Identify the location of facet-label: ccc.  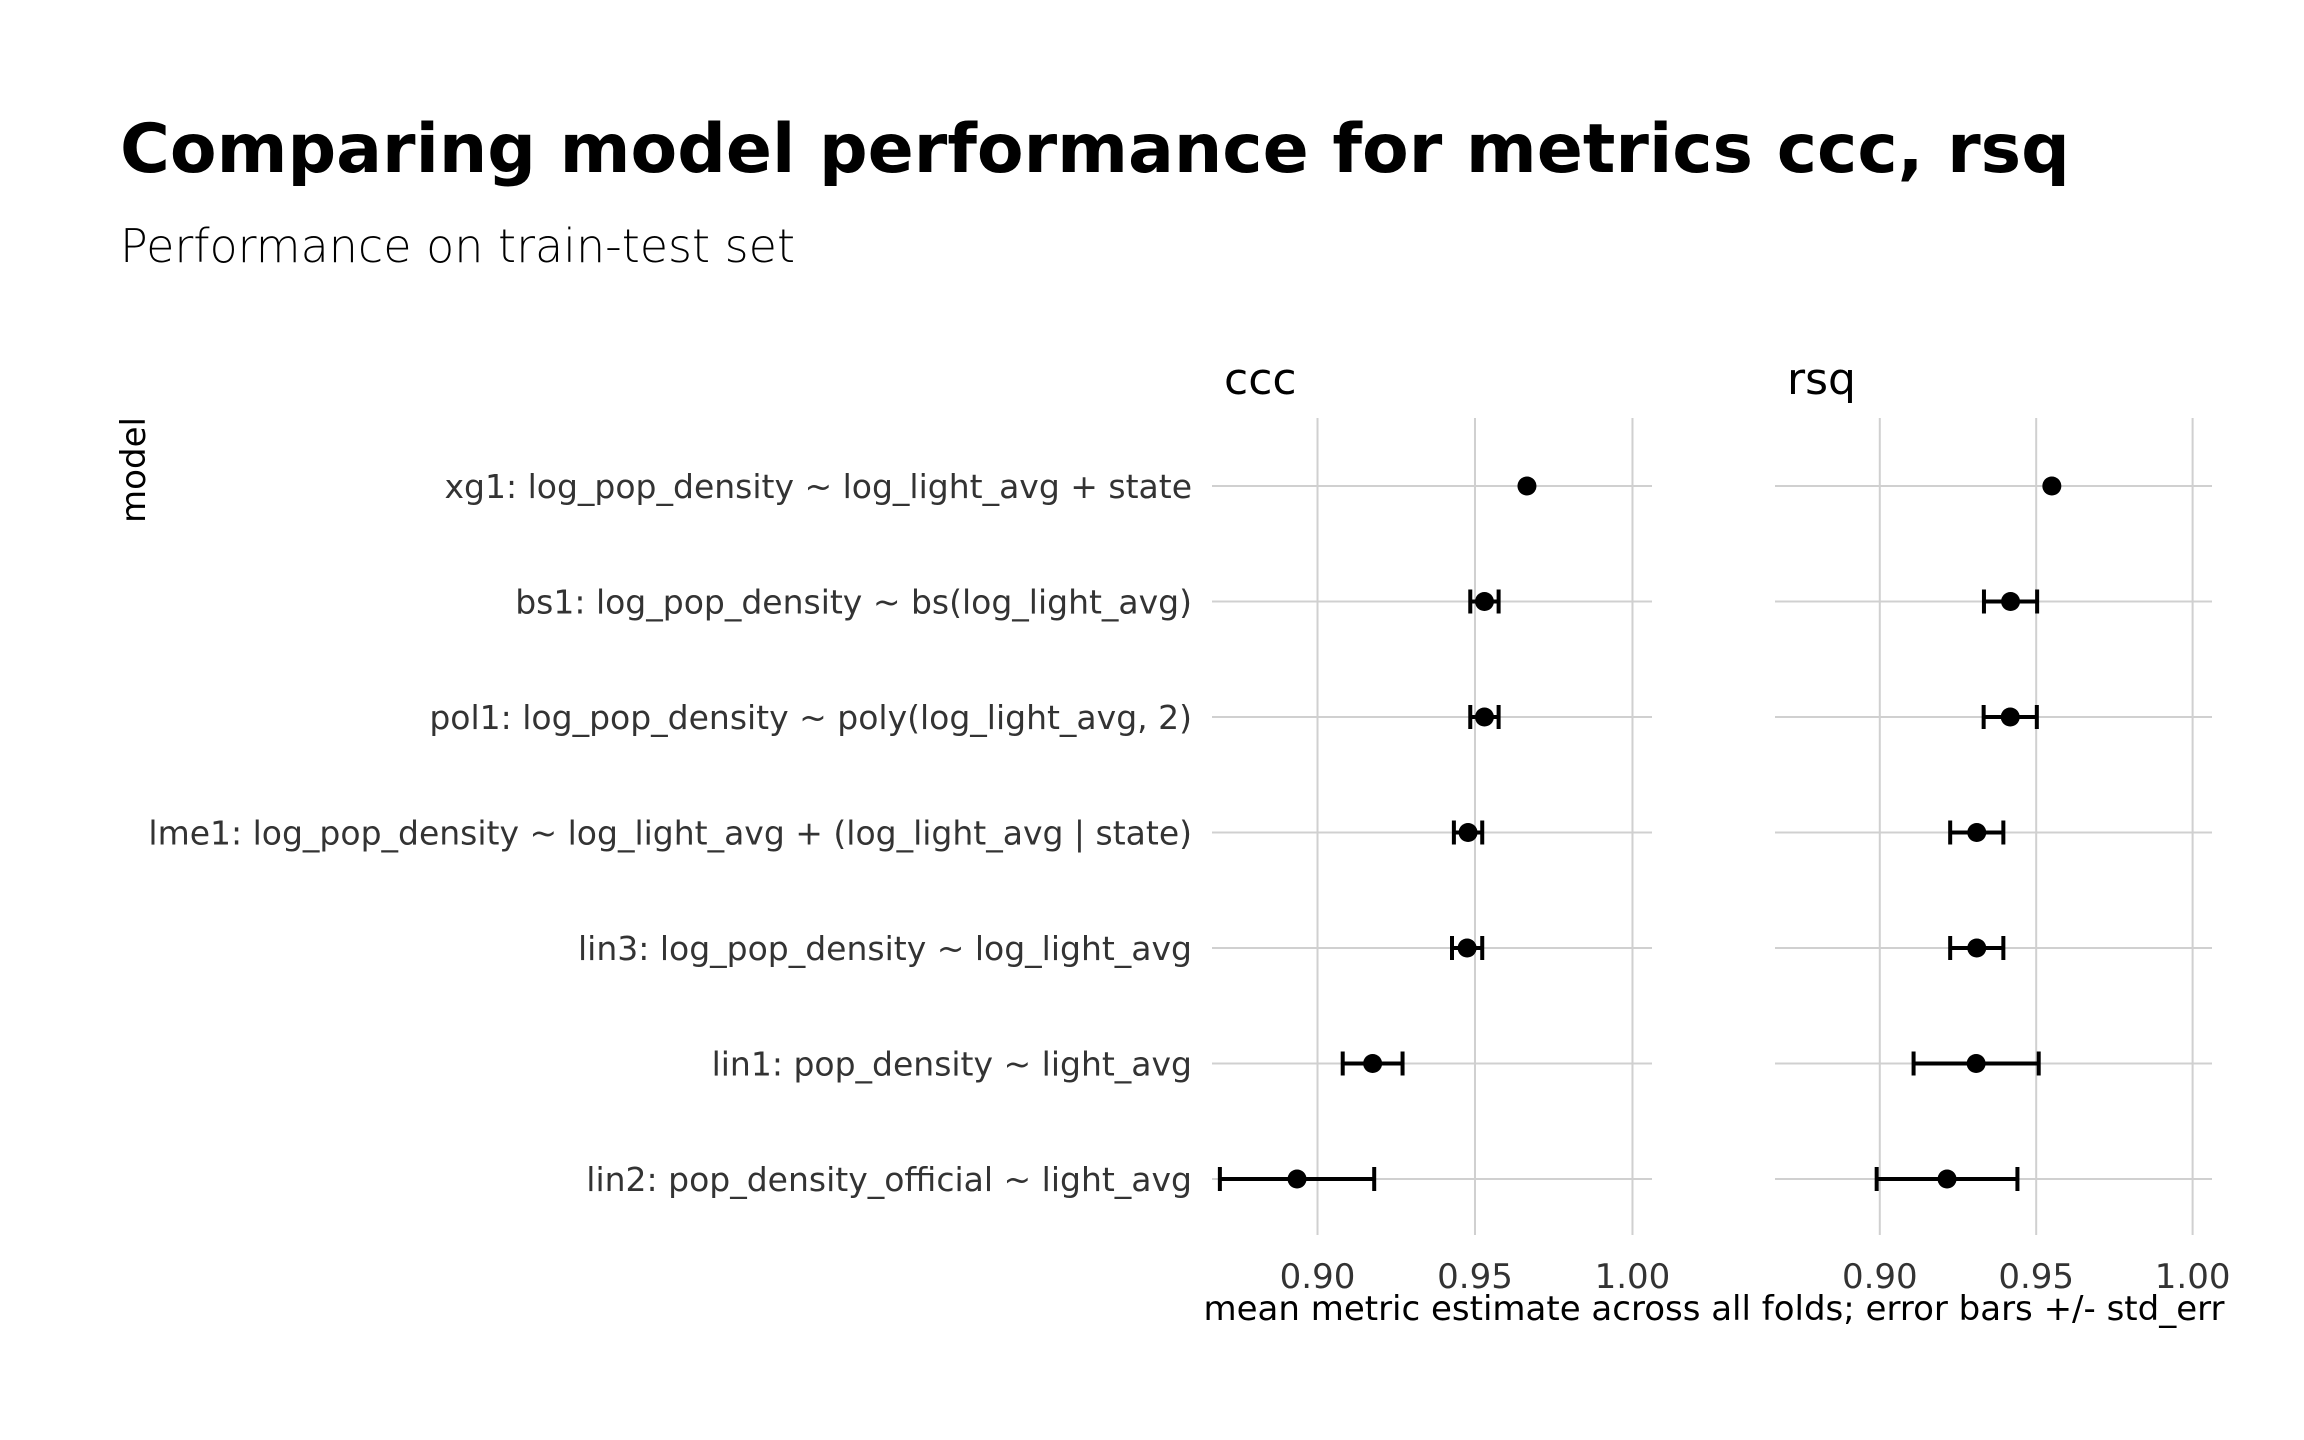
(1260, 379).